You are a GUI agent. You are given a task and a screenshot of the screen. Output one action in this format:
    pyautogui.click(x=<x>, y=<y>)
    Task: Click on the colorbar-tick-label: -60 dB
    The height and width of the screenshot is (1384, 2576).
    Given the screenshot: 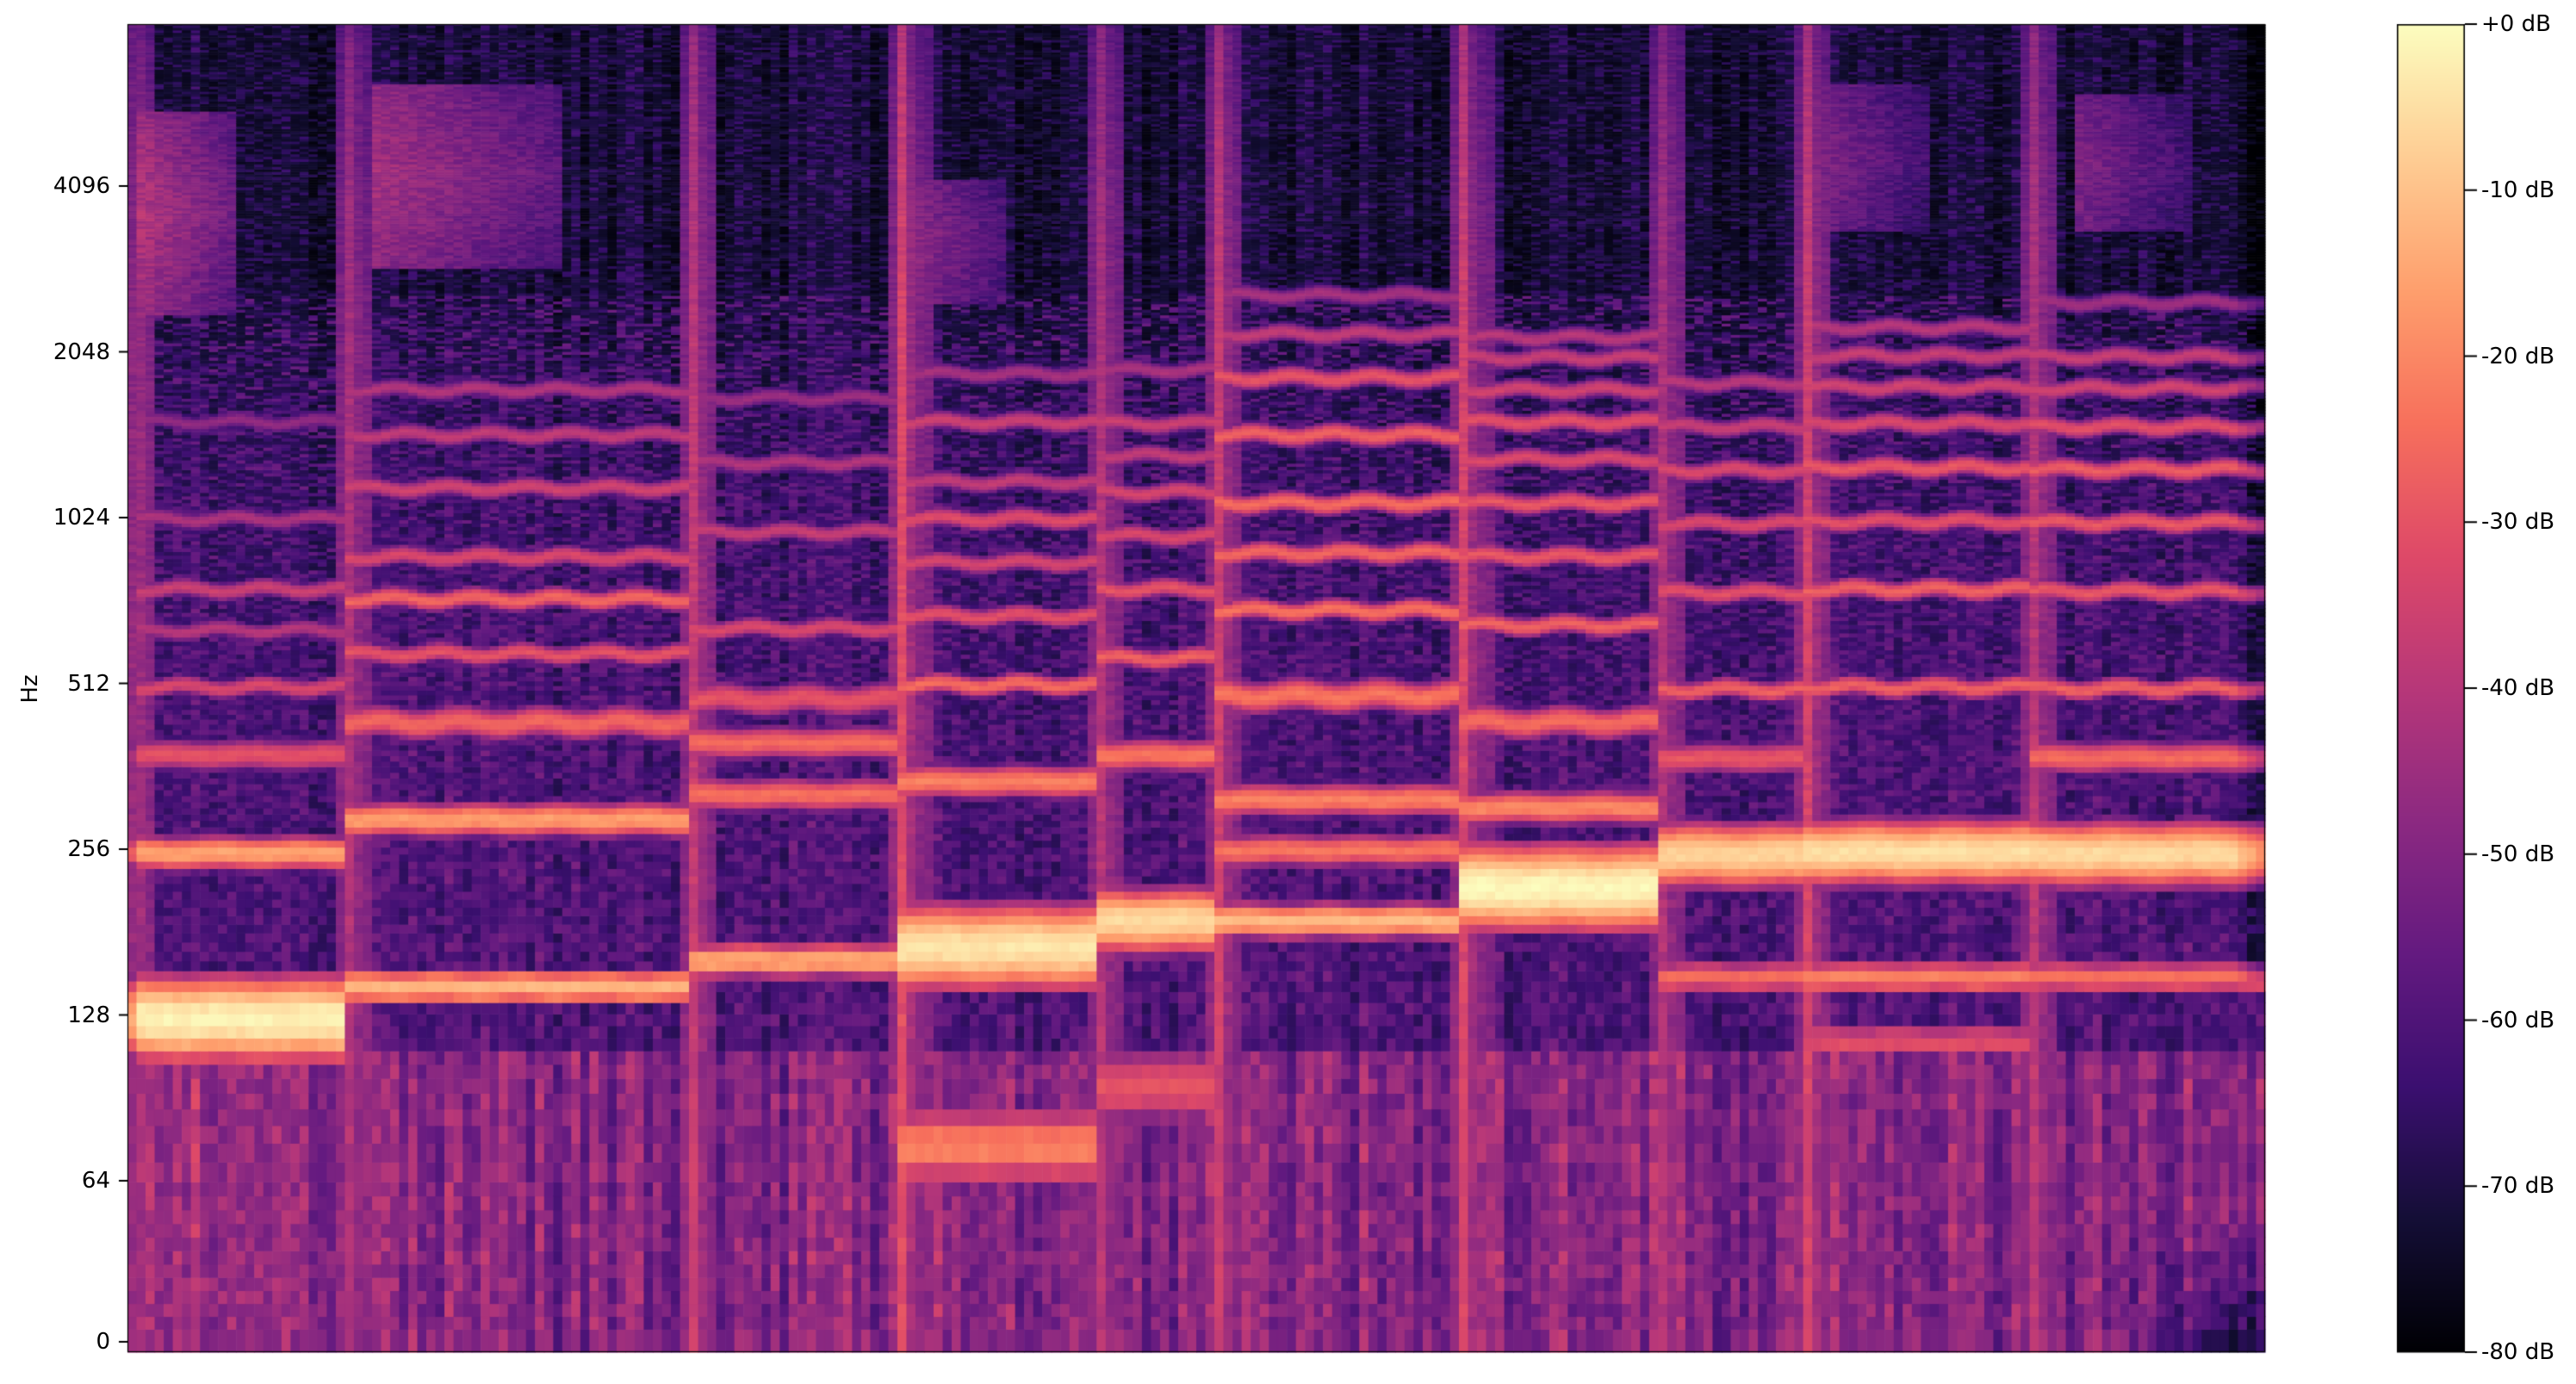 What is the action you would take?
    pyautogui.click(x=2518, y=1020)
    